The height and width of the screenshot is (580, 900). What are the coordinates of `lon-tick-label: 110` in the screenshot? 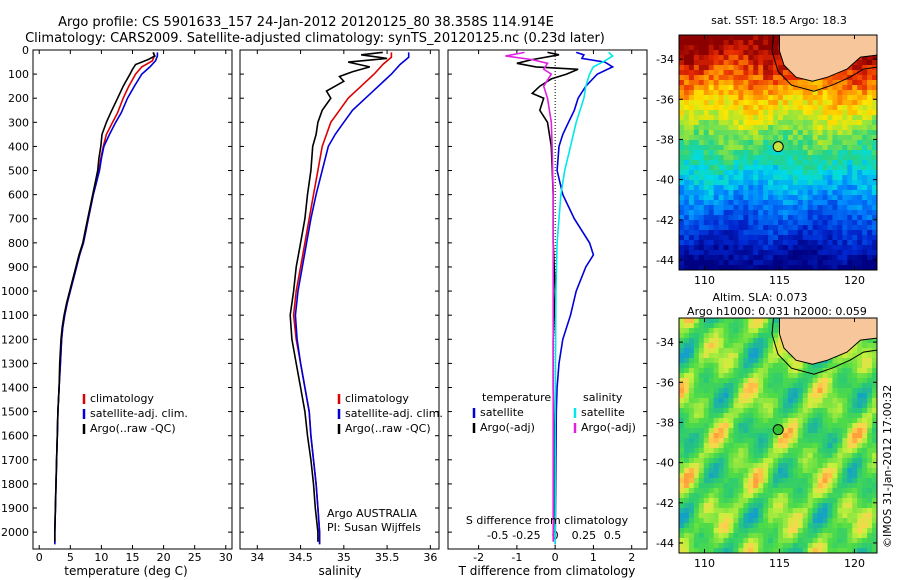 It's located at (704, 280).